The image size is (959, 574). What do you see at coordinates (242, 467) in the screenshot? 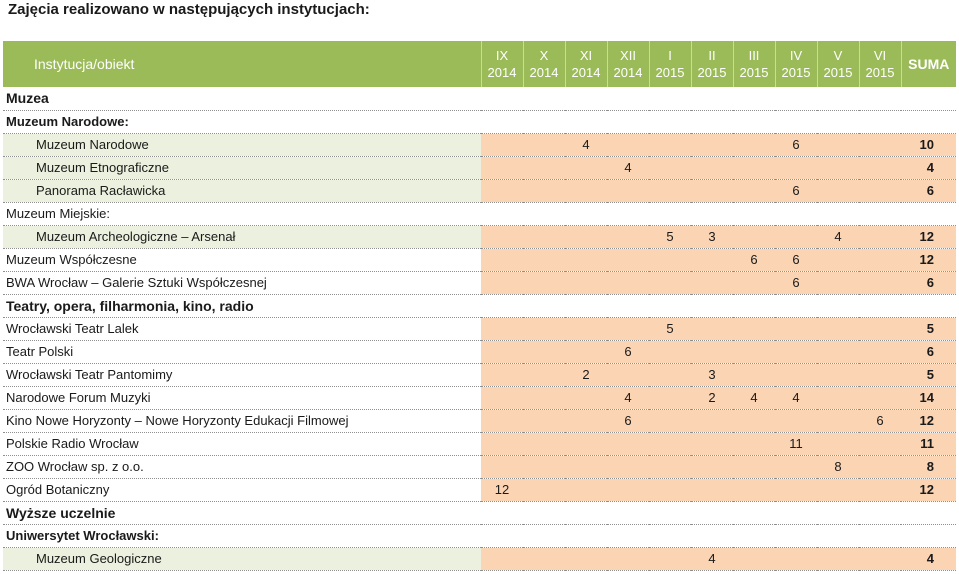
I see `institution-name: ZOO Wrocław sp. z o.o.` at bounding box center [242, 467].